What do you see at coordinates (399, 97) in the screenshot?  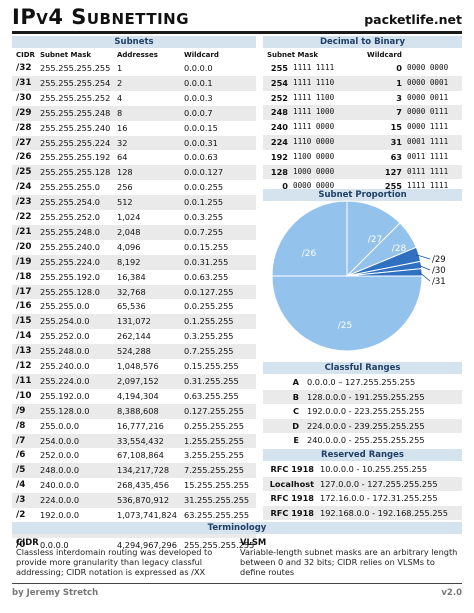 I see `wildcard-decimal: 3` at bounding box center [399, 97].